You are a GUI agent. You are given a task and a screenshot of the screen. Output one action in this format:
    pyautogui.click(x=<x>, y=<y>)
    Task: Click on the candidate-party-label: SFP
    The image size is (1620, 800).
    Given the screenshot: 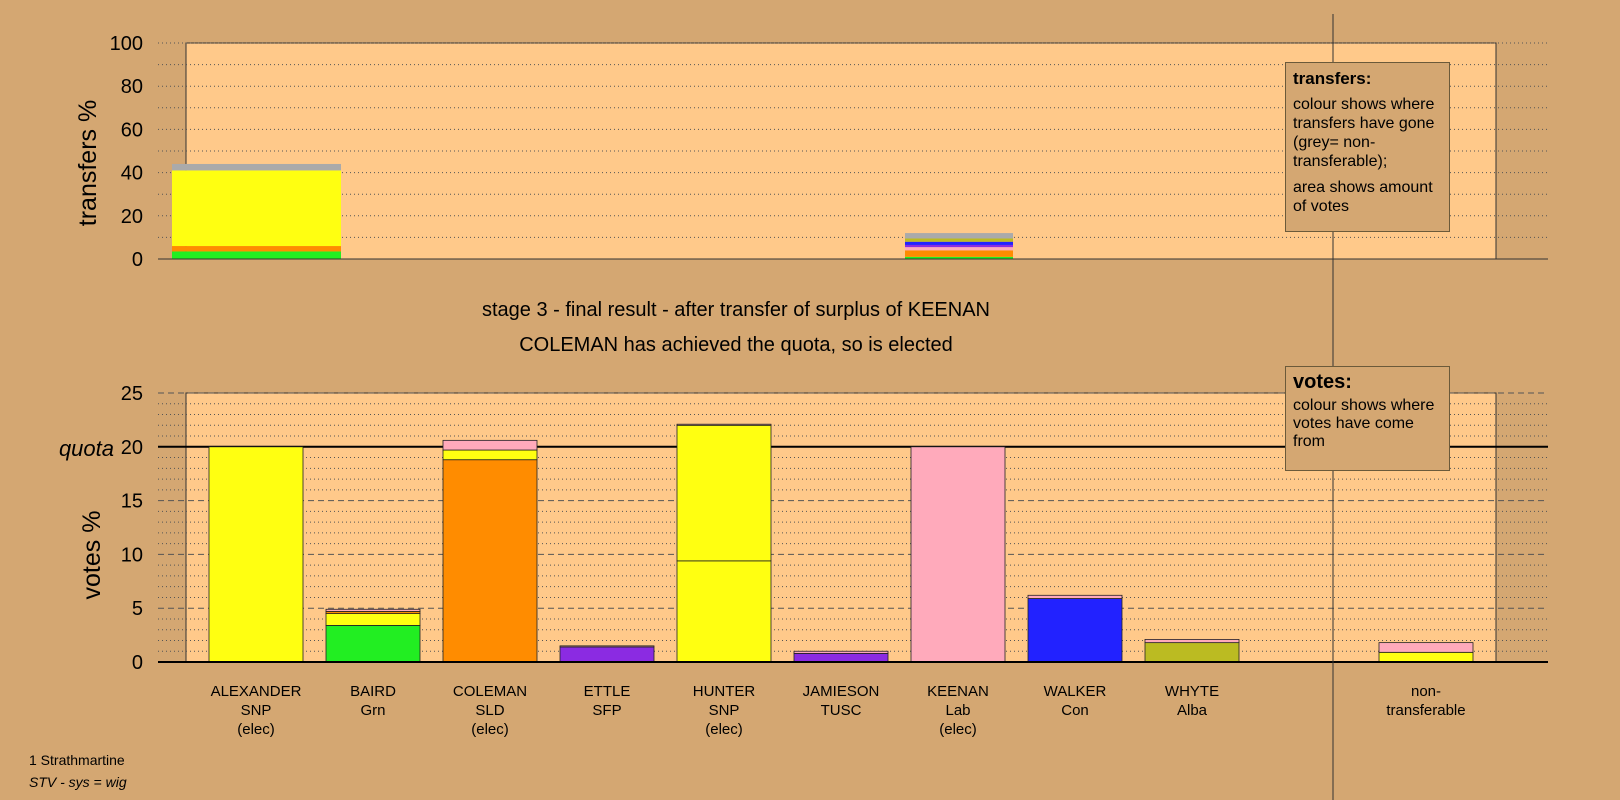 What is the action you would take?
    pyautogui.click(x=606, y=710)
    